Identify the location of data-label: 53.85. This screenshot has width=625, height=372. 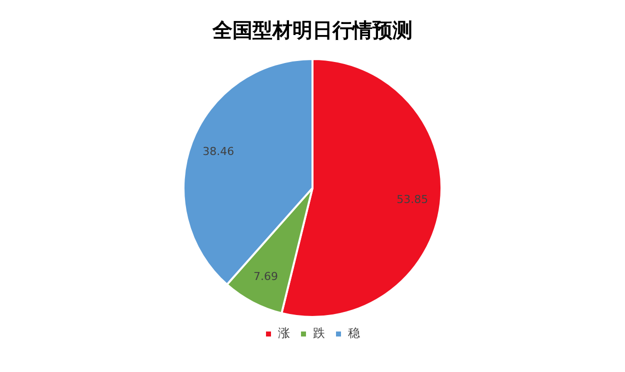
(412, 199).